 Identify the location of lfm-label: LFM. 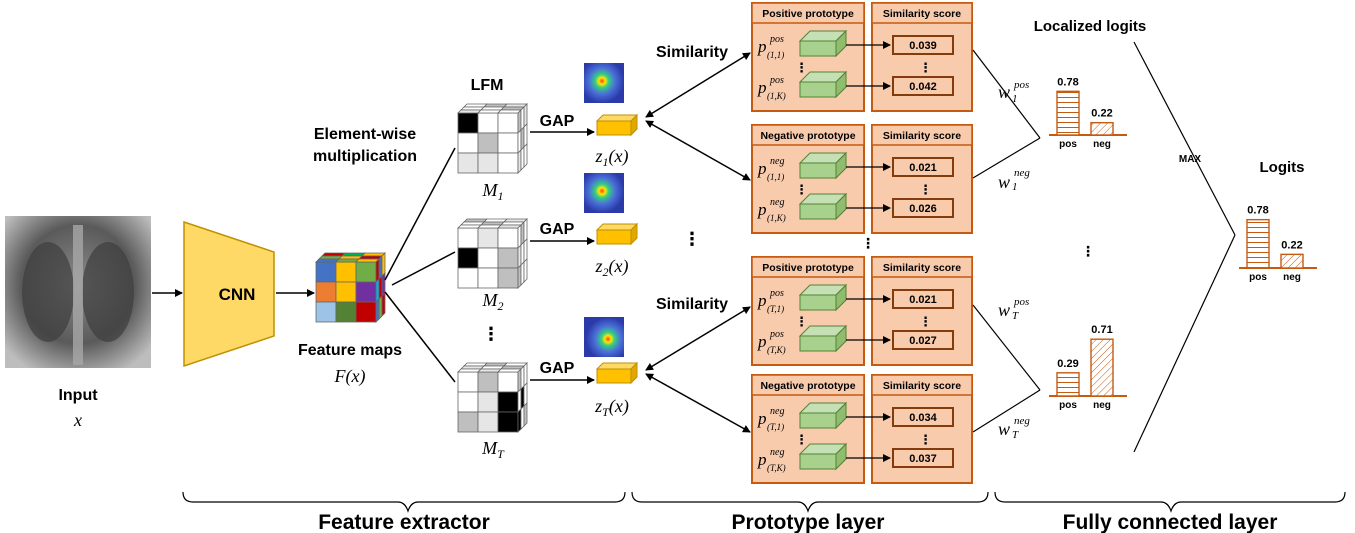
(487, 85).